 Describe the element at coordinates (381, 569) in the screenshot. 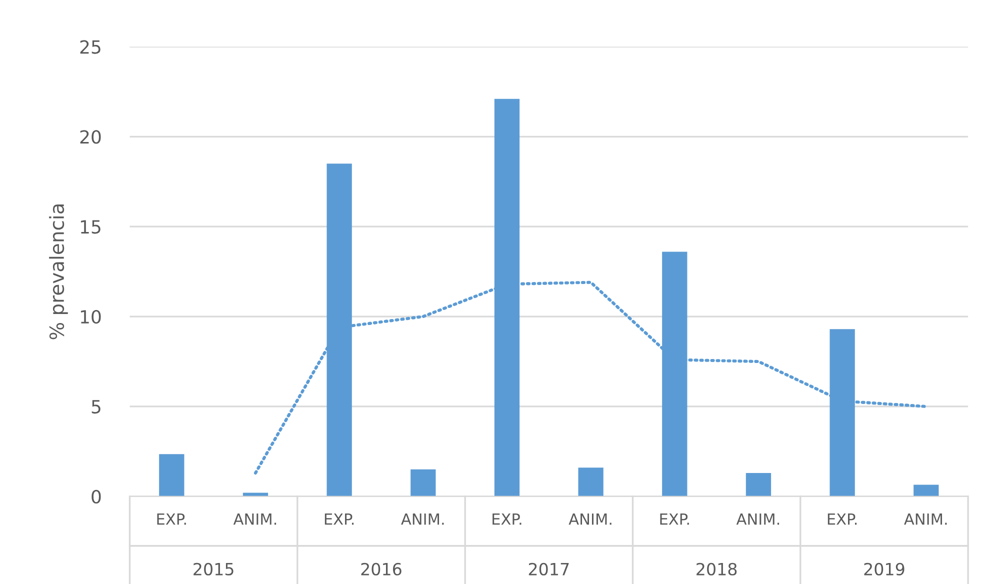

I see `text: 2016` at that location.